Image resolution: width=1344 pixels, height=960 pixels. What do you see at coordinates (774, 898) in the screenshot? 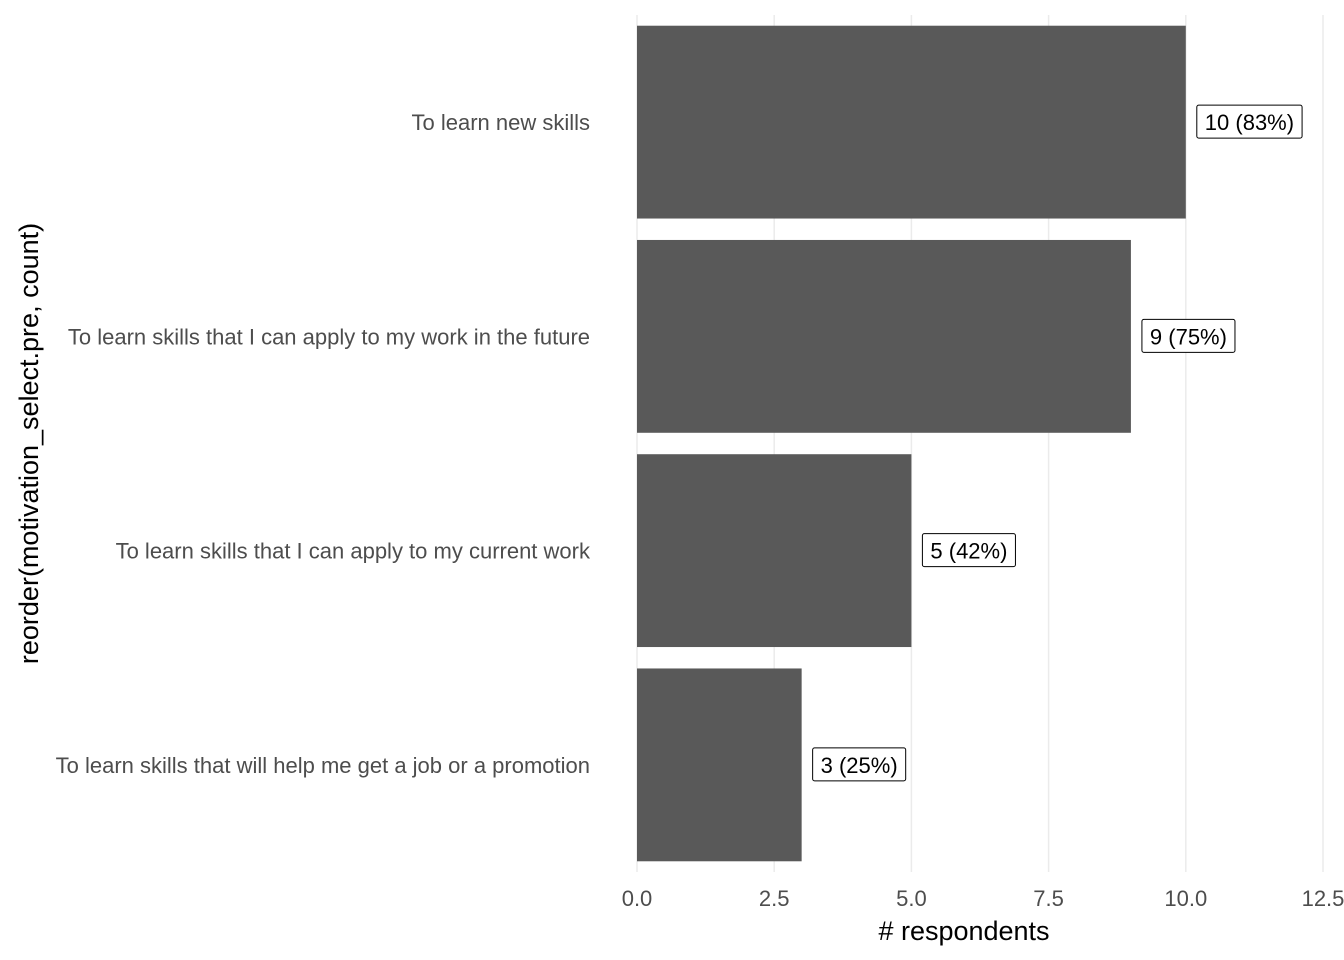
I see `x-tick-label: 2.5` at bounding box center [774, 898].